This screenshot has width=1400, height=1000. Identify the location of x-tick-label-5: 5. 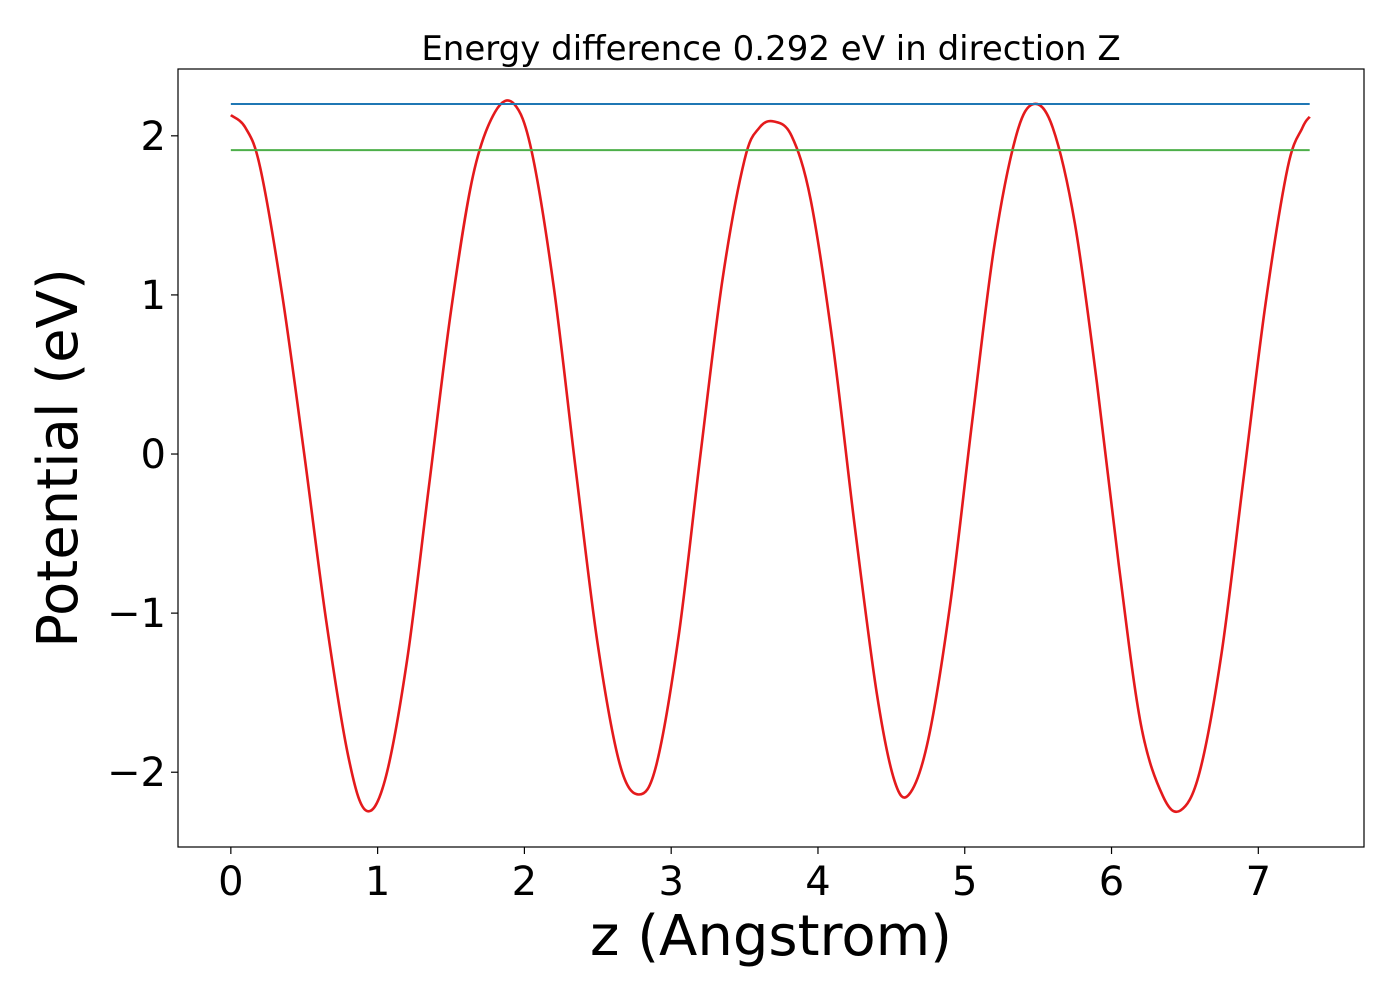
(964, 882).